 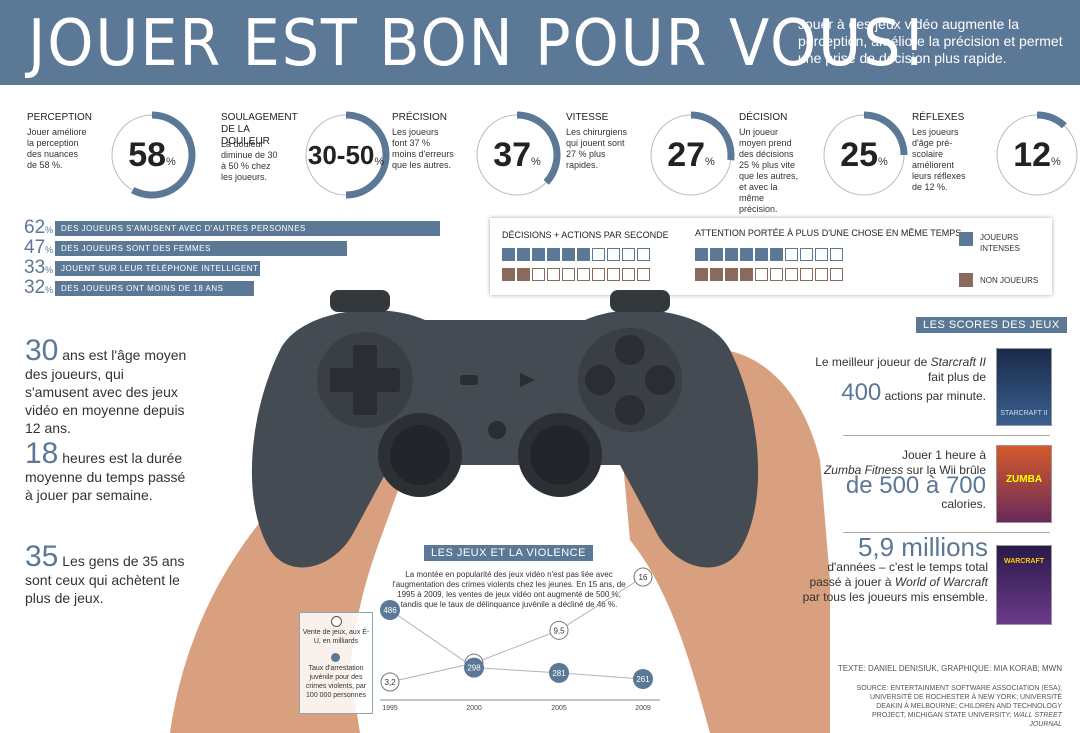 I want to click on stat-unit-2: %, so click(x=536, y=162).